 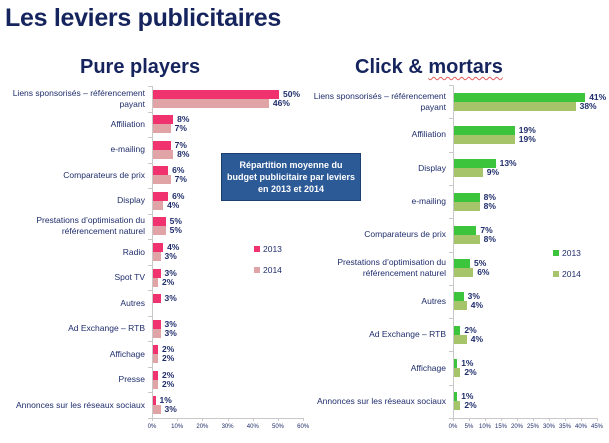 What do you see at coordinates (366, 368) in the screenshot?
I see `category-label: Affichage` at bounding box center [366, 368].